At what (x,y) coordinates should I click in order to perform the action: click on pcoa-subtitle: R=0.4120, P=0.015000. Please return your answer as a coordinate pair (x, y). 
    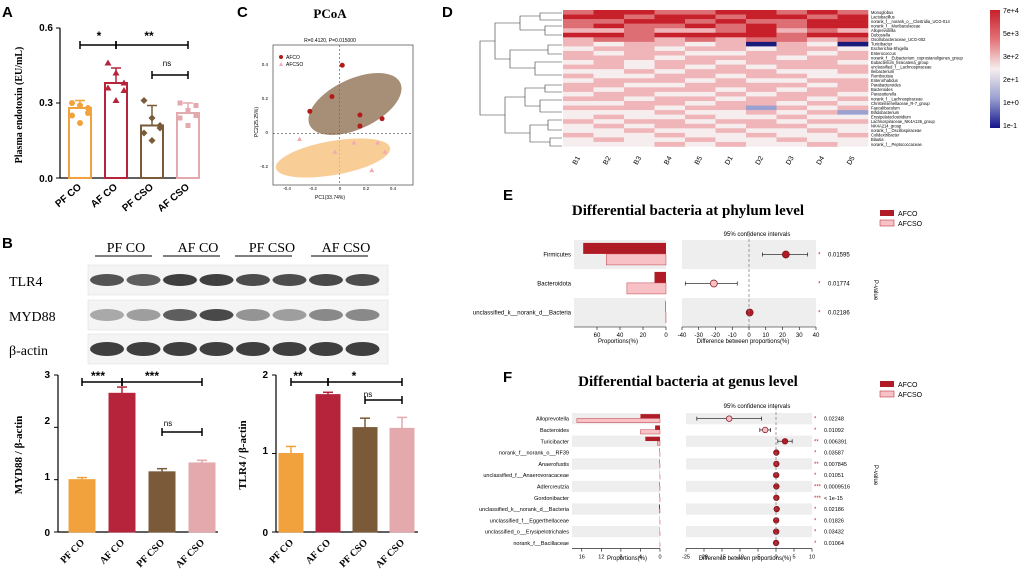
    Looking at the image, I should click on (330, 41).